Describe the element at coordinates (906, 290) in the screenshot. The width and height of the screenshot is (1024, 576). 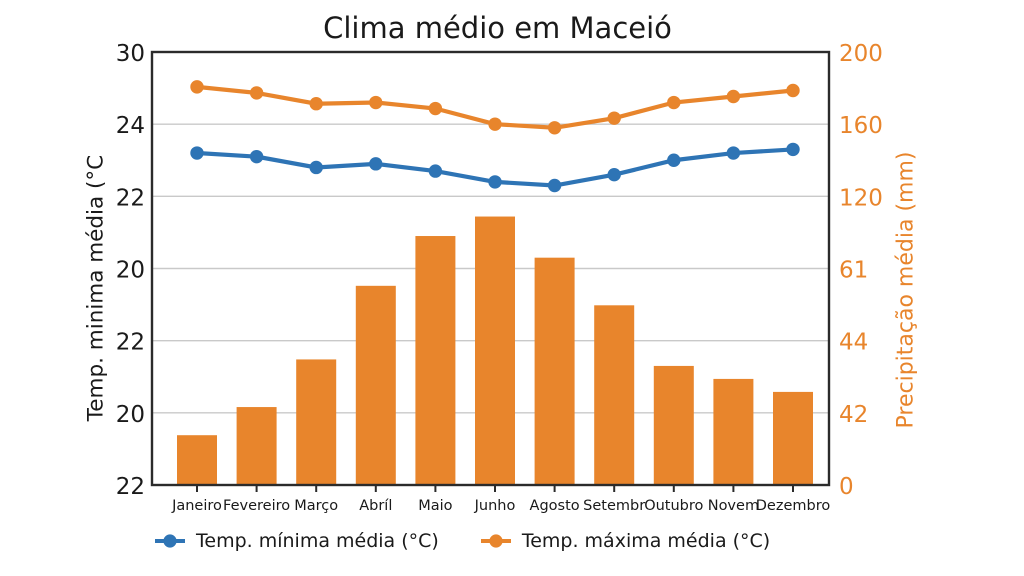
I see `right-axis-title: Precipitação média (mm)` at that location.